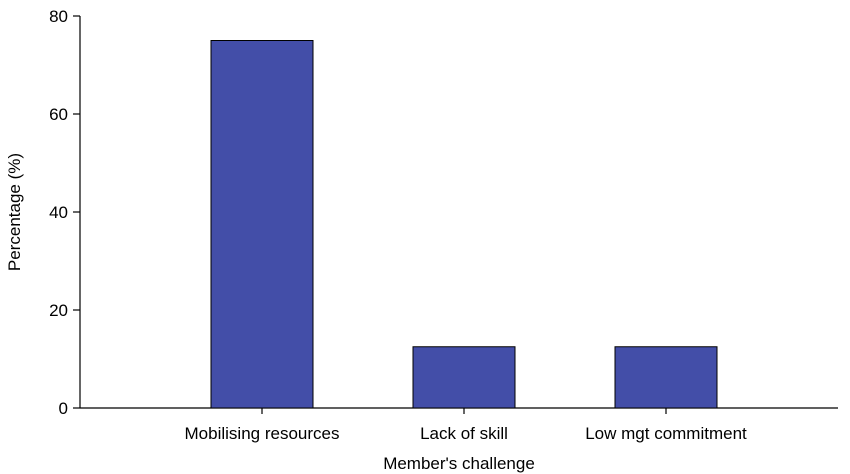 The width and height of the screenshot is (850, 474). What do you see at coordinates (14, 212) in the screenshot?
I see `y-axis-title: Percentage (%)` at bounding box center [14, 212].